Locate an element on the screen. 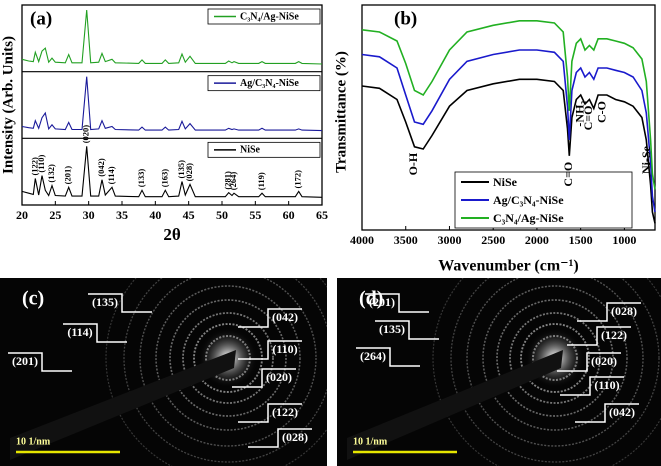  plane-label: (264) is located at coordinates (373, 356).